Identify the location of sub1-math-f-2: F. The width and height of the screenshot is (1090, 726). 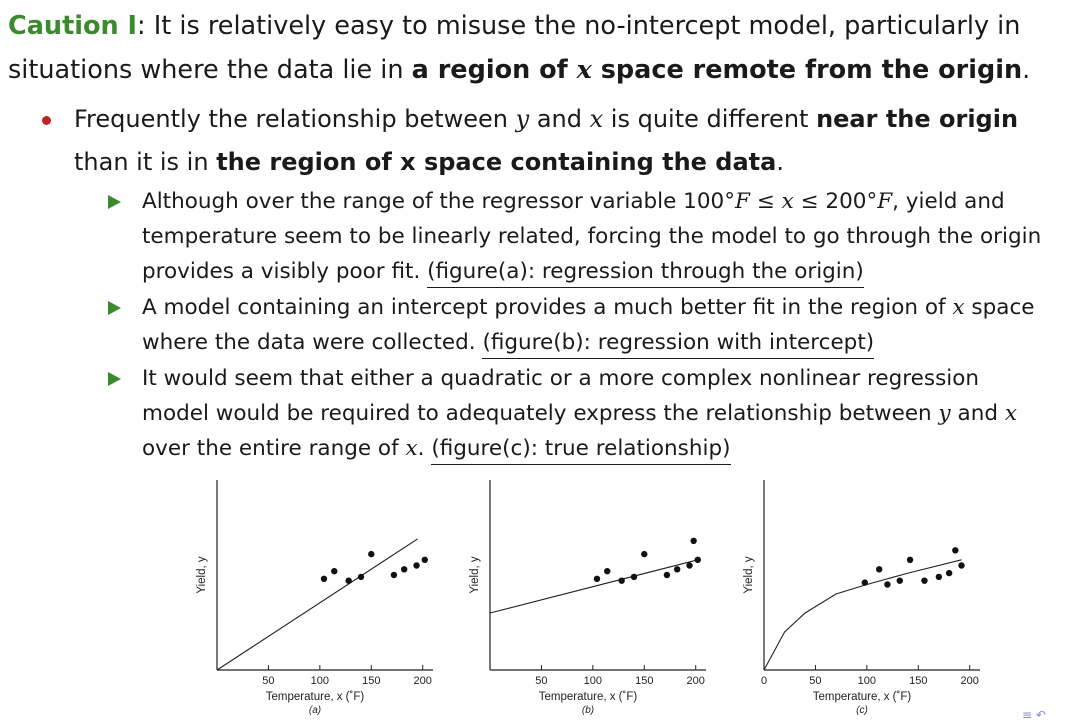
(885, 201).